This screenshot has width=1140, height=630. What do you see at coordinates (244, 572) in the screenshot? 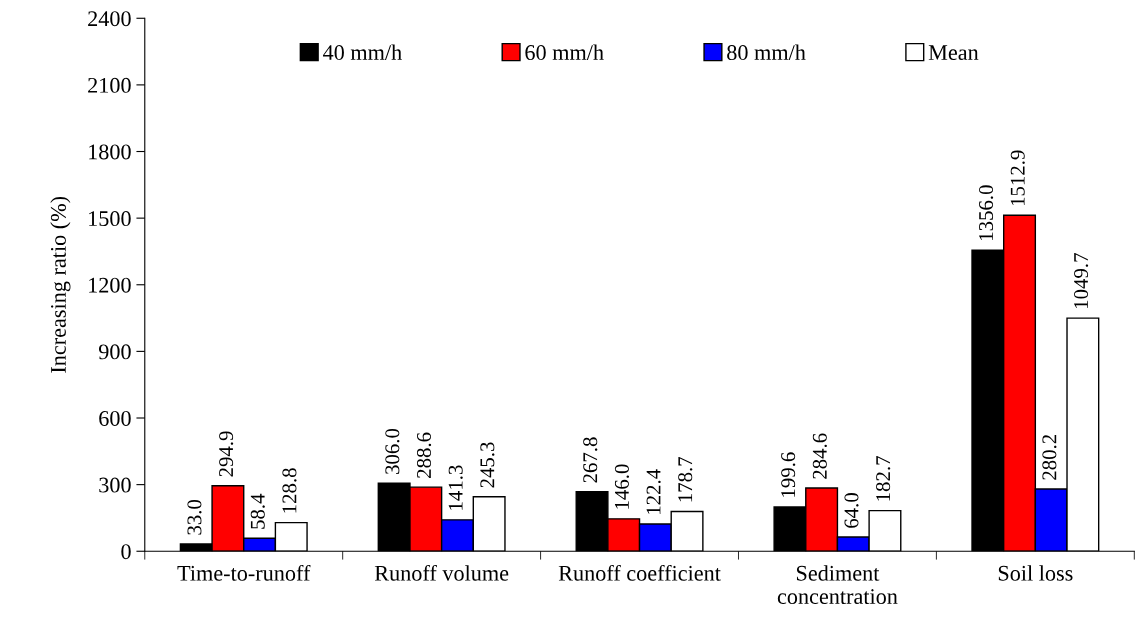
I see `x-tick-label: Time-to-runoff` at bounding box center [244, 572].